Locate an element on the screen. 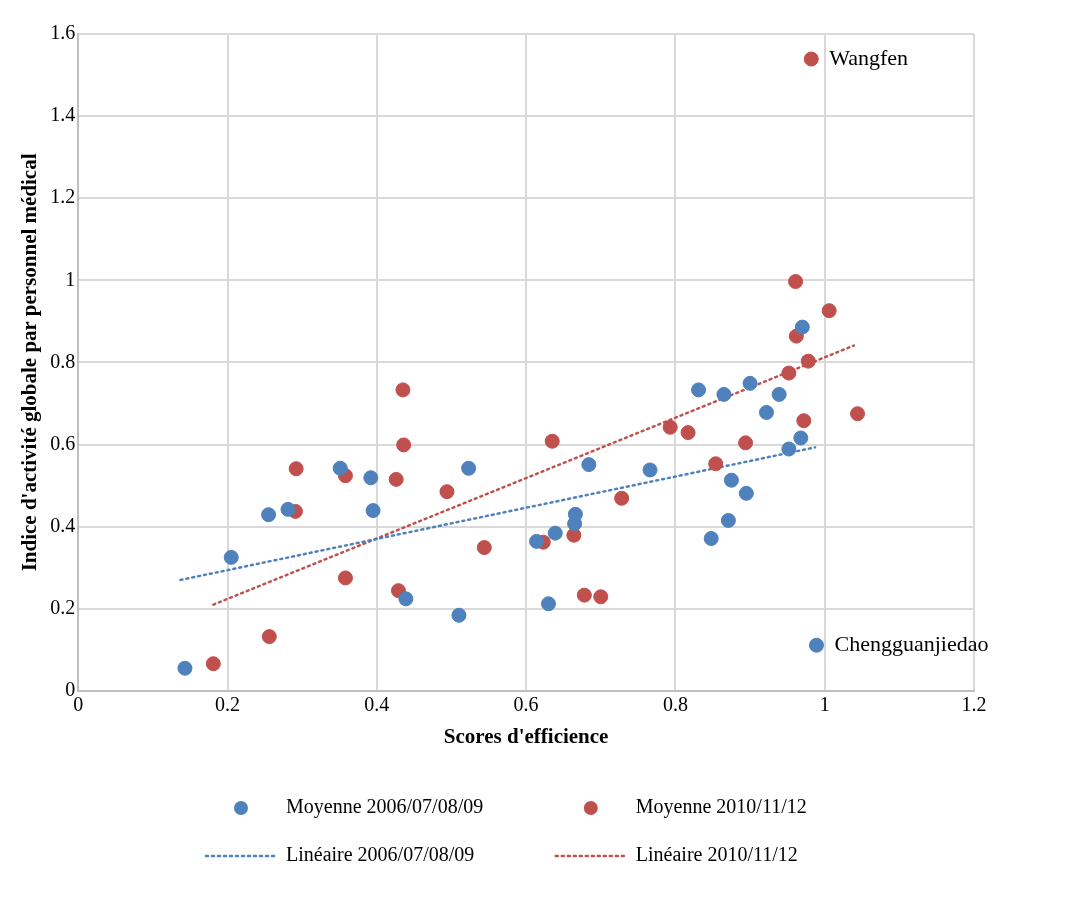 The image size is (1068, 900). y-tick-label: 1 is located at coordinates (70, 278).